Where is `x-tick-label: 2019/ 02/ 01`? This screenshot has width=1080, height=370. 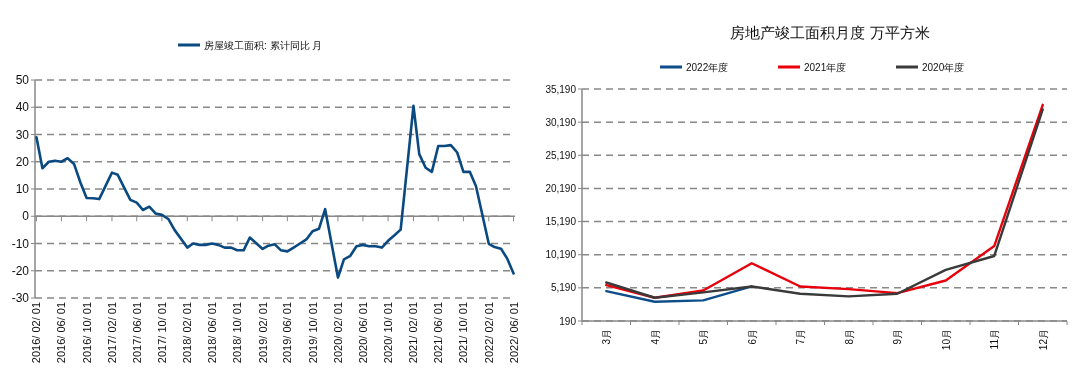 x-tick-label: 2019/ 02/ 01 is located at coordinates (262, 333).